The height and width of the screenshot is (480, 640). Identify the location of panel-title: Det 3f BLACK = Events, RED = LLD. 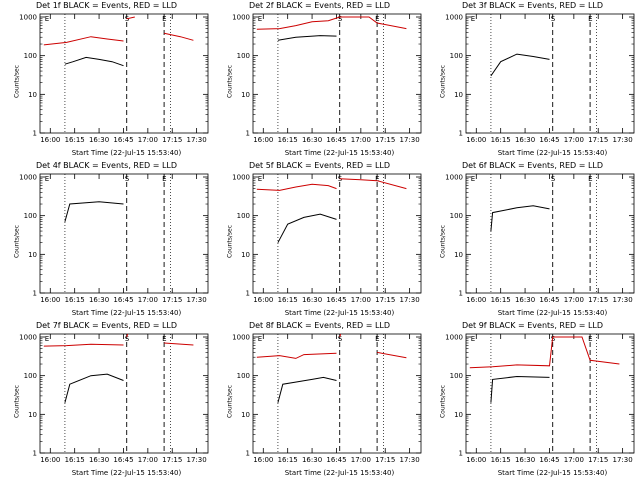
(532, 5).